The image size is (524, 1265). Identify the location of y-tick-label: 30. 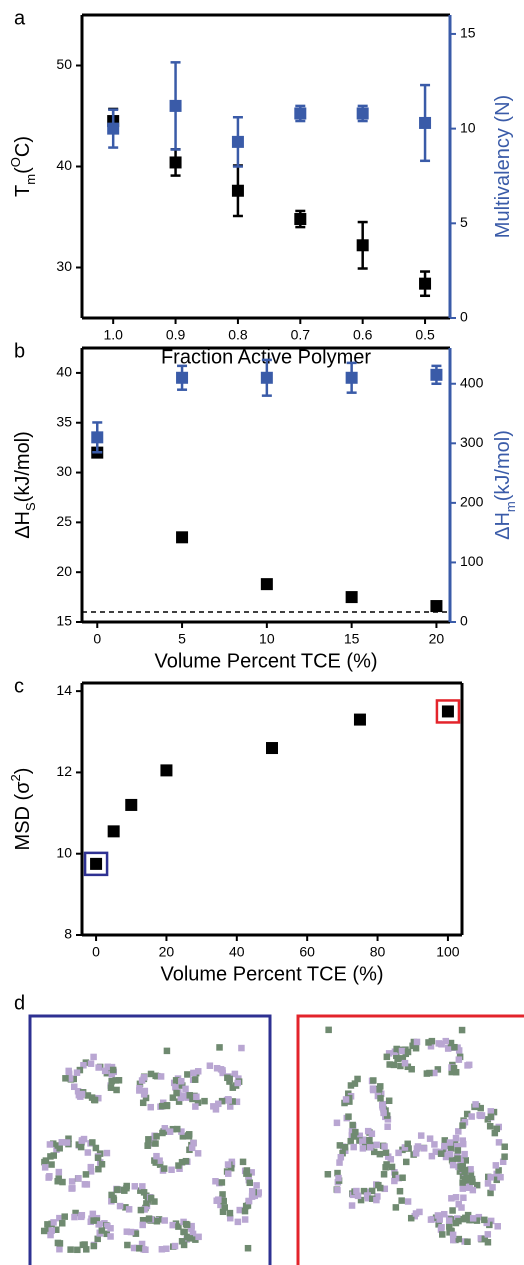
(64, 266).